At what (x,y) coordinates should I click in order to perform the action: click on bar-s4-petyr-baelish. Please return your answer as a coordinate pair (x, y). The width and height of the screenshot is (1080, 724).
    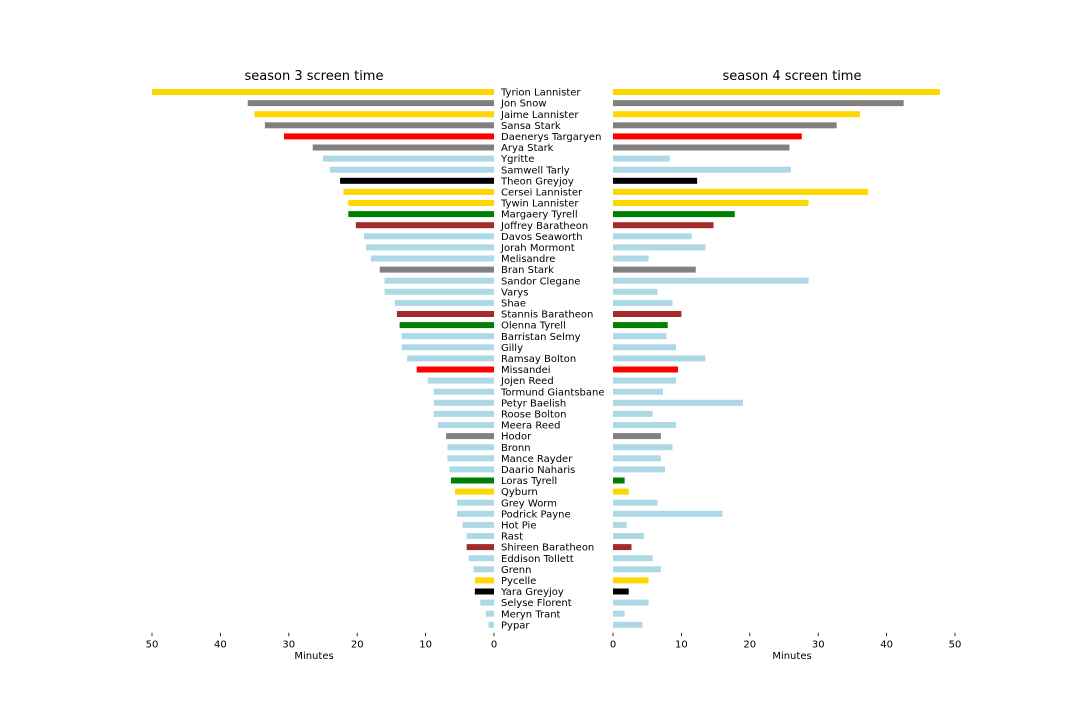
    Looking at the image, I should click on (678, 402).